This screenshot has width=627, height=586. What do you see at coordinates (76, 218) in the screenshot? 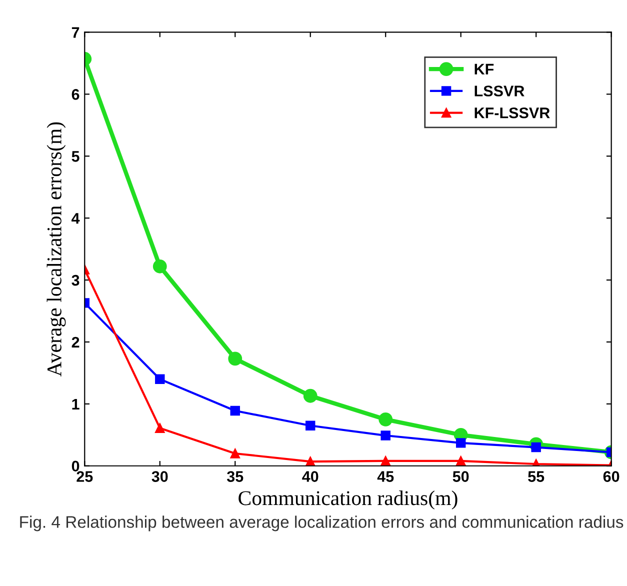
I see `y-tick-label: 4` at bounding box center [76, 218].